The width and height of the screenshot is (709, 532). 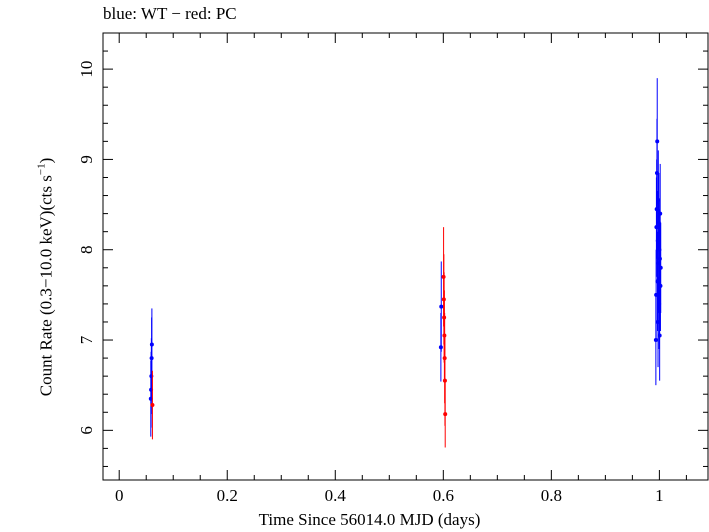 What do you see at coordinates (659, 495) in the screenshot?
I see `x-tick-label: 1` at bounding box center [659, 495].